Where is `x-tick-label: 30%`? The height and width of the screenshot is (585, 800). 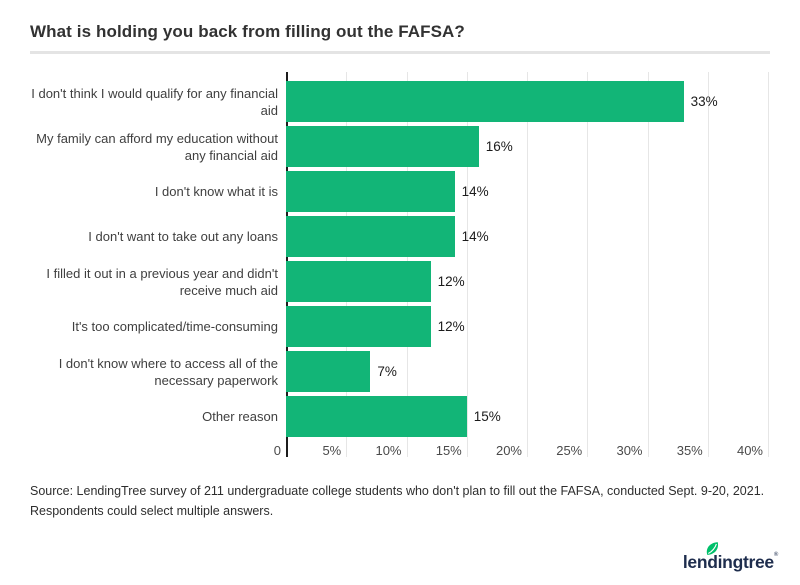
x-tick-label: 30% is located at coordinates (629, 451).